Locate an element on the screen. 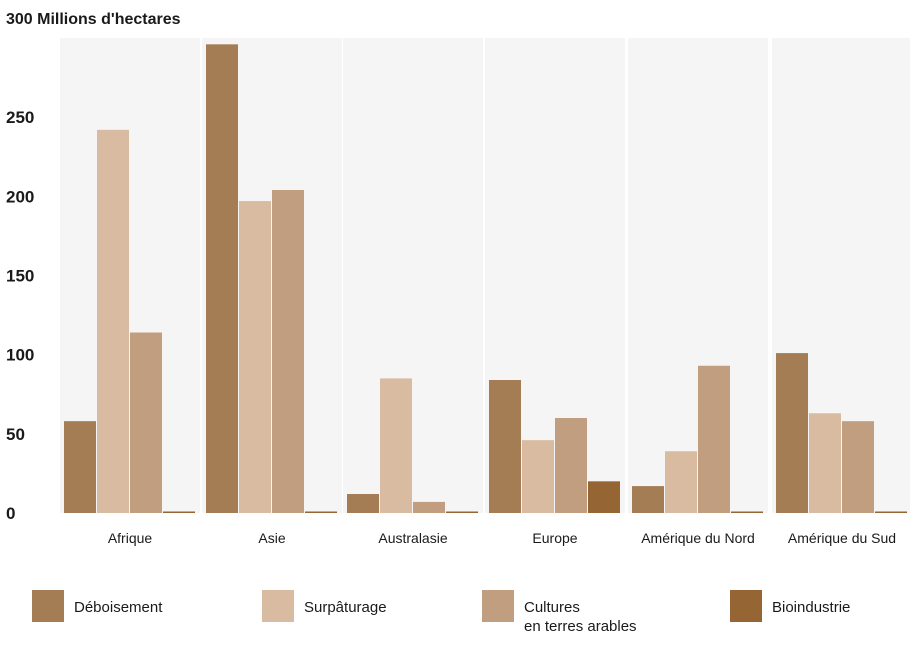  category-label: Australasie is located at coordinates (412, 538).